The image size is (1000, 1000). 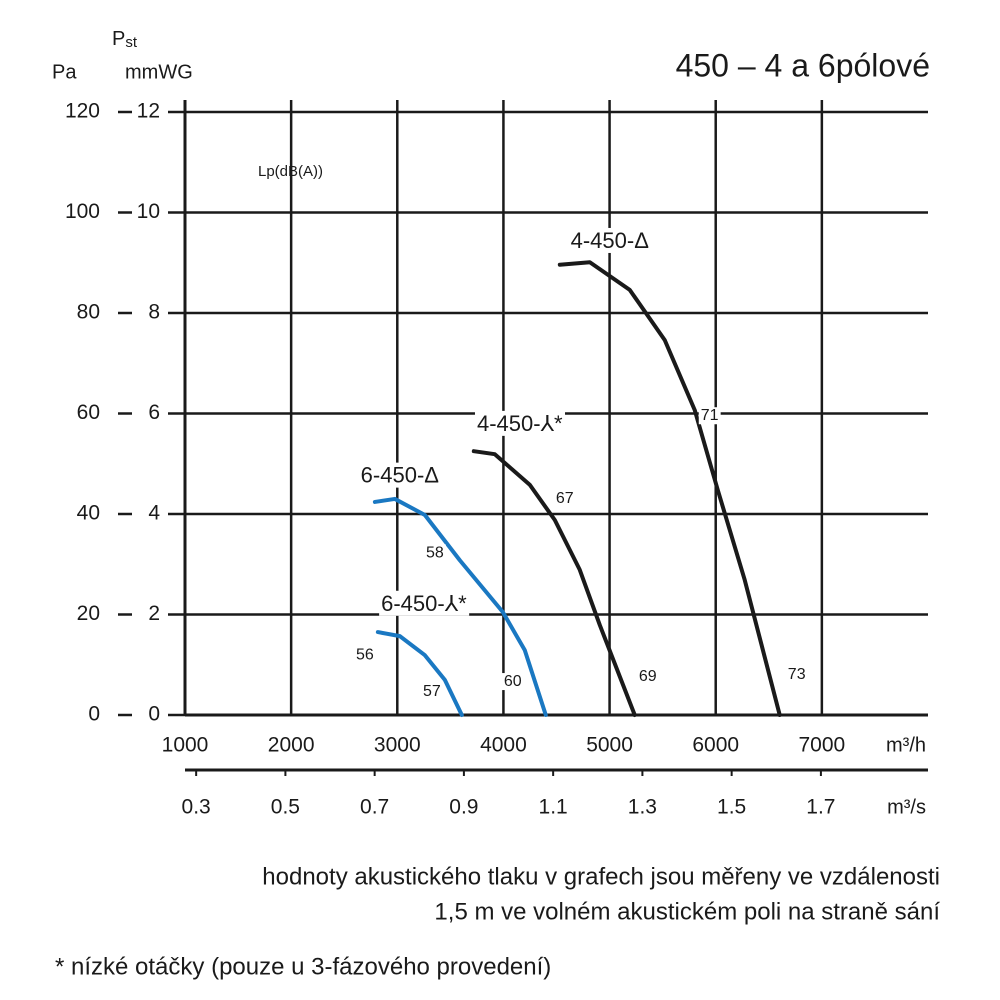 What do you see at coordinates (82, 211) in the screenshot?
I see `y2-tick-label: 100` at bounding box center [82, 211].